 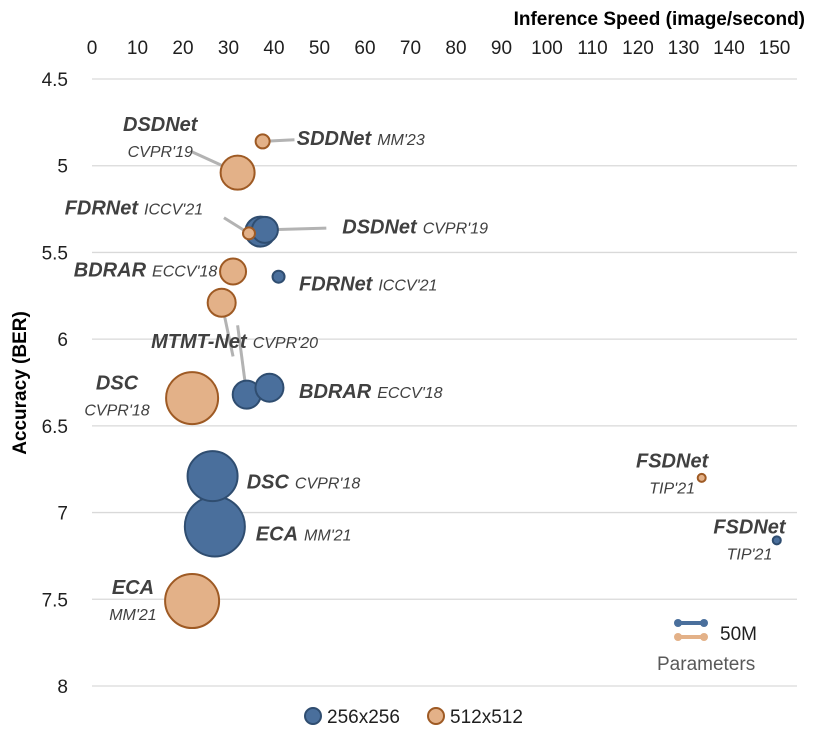 What do you see at coordinates (401, 140) in the screenshot?
I see `venue-name: MM'23` at bounding box center [401, 140].